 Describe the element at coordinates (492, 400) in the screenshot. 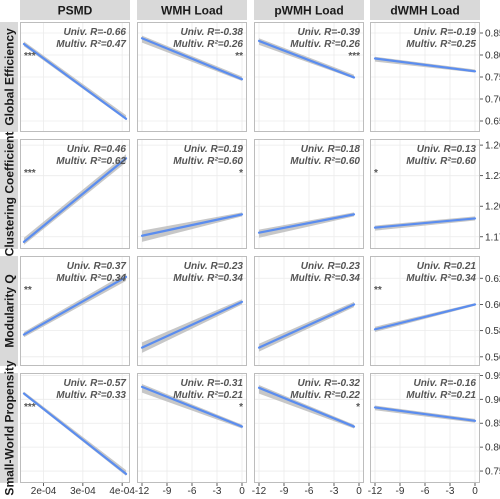

I see `y-tick-label: 0.90` at that location.